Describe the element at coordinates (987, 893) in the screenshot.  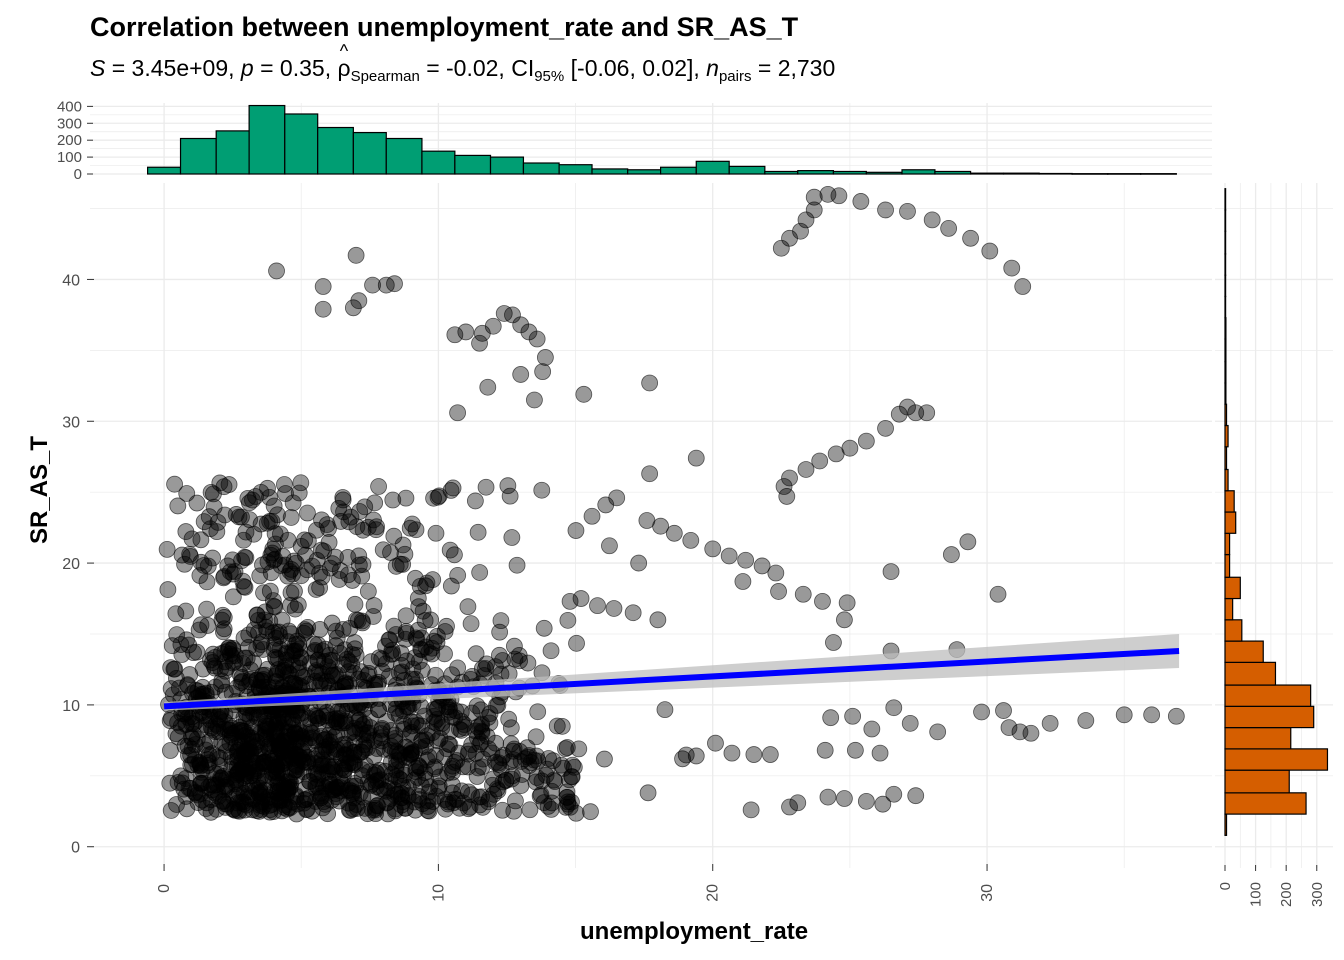
I see `x-tick-label: 30` at that location.